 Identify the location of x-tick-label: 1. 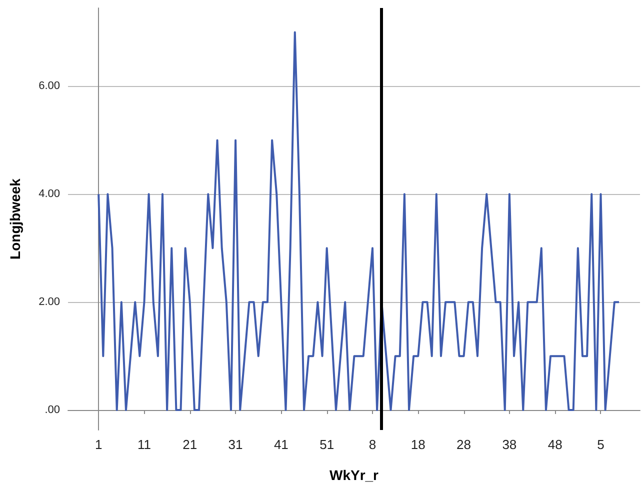
(98, 444).